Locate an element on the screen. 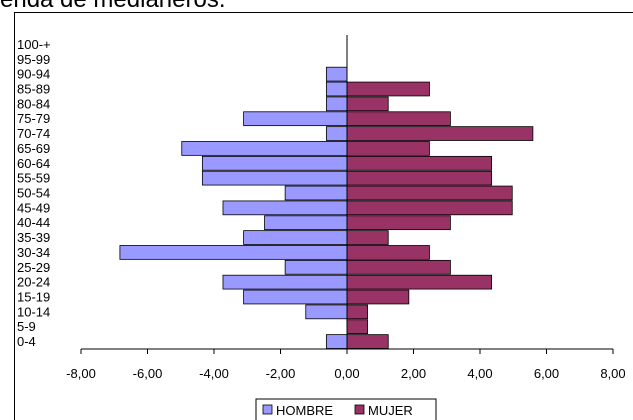  legend: HOMBRE MUJER is located at coordinates (346, 409).